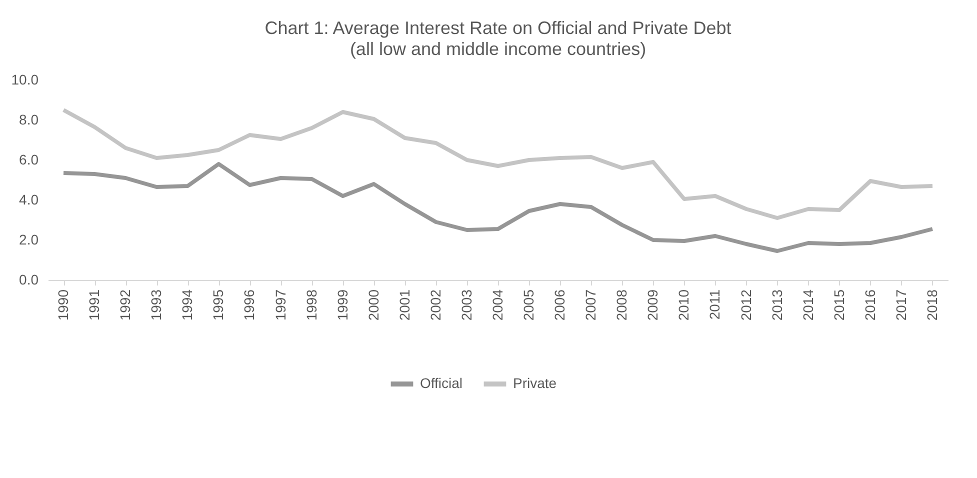  Describe the element at coordinates (528, 305) in the screenshot. I see `x-tick-label: 2005` at that location.